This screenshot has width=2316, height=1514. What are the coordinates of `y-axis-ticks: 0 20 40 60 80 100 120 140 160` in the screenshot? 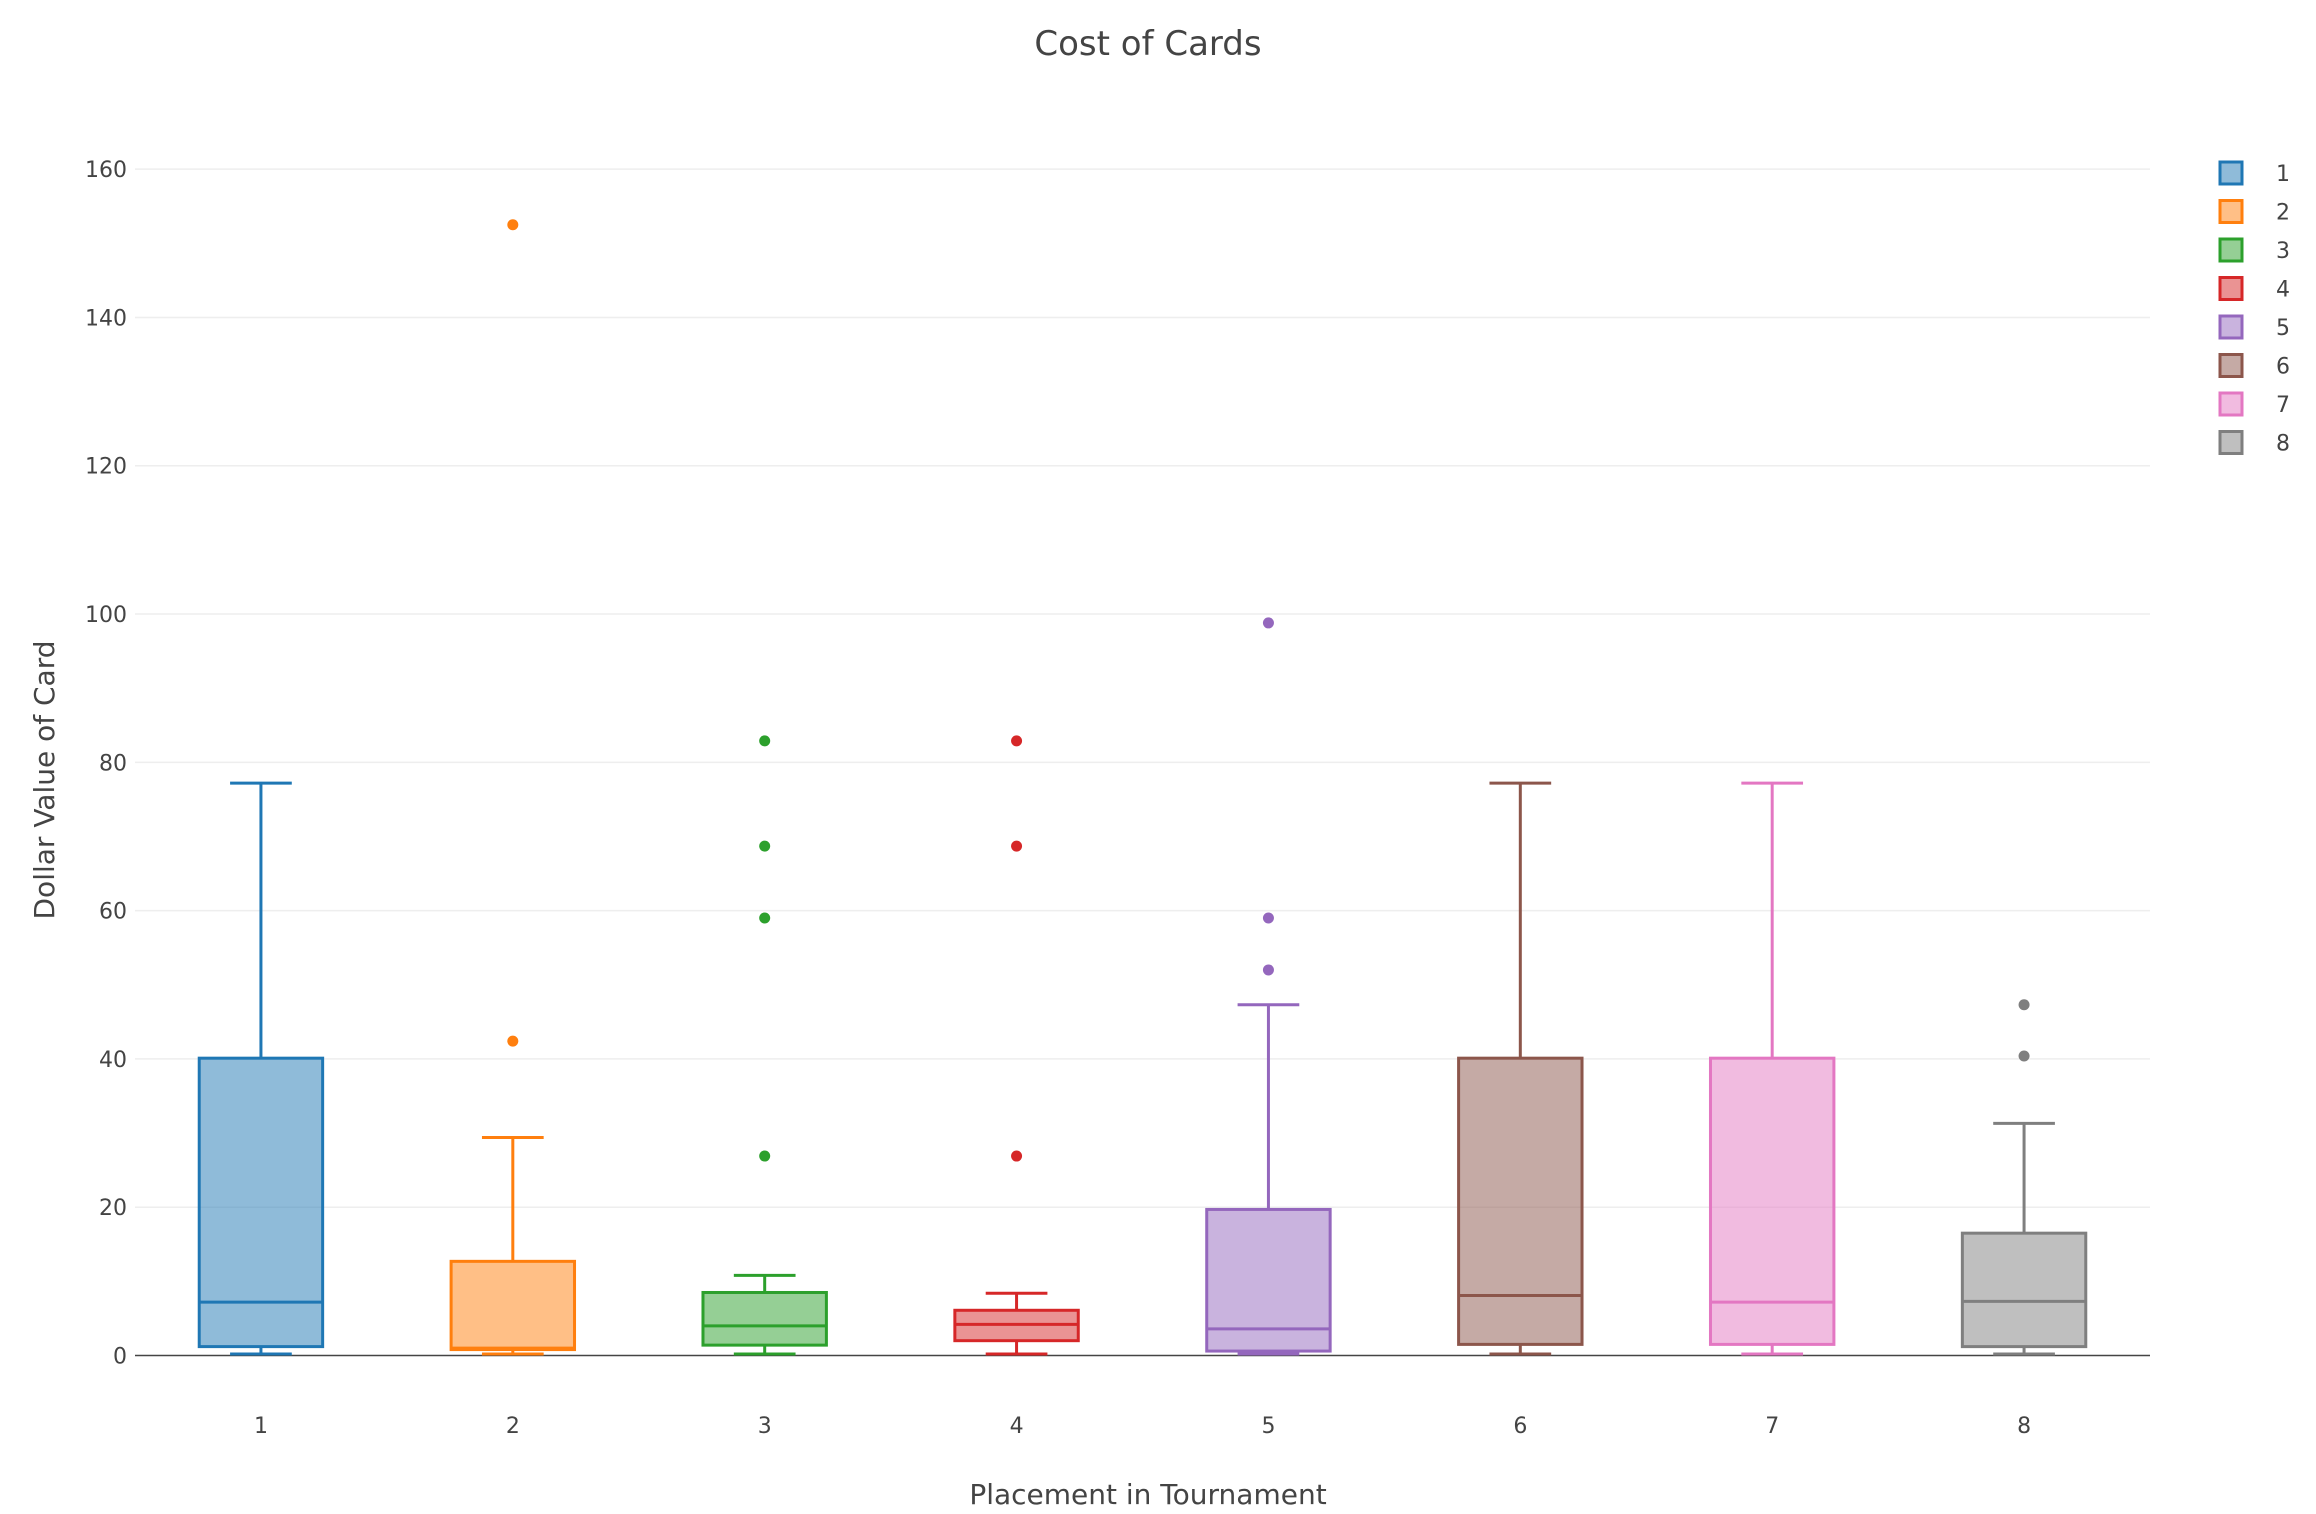 It's located at (106, 763).